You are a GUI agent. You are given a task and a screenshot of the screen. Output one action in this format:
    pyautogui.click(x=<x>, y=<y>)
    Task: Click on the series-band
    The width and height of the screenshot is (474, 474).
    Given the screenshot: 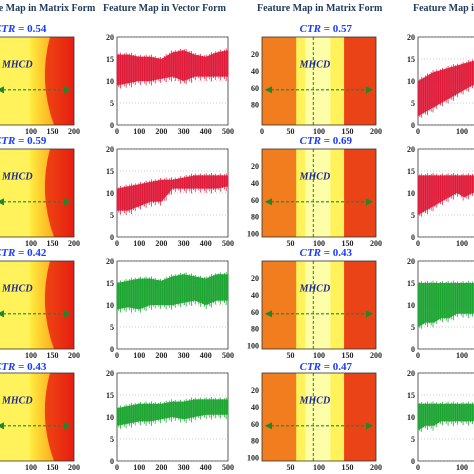 What is the action you would take?
    pyautogui.click(x=172, y=68)
    